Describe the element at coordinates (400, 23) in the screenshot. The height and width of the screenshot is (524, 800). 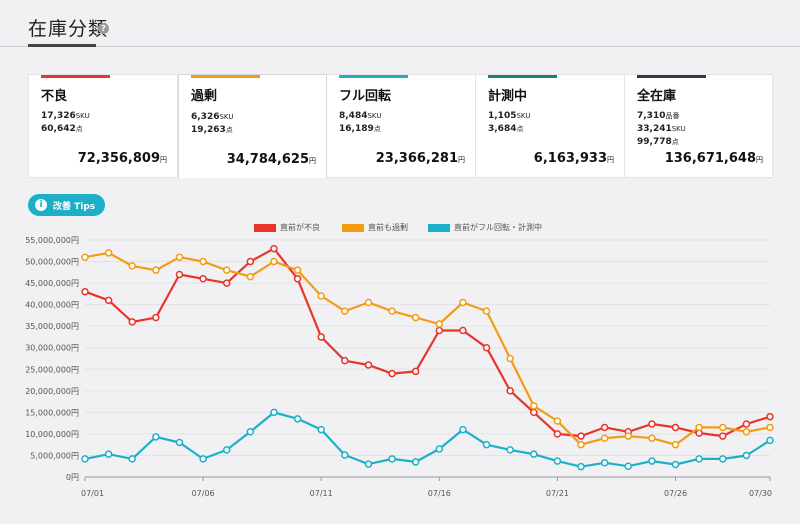
I see `header: 在庫分類 ?` at that location.